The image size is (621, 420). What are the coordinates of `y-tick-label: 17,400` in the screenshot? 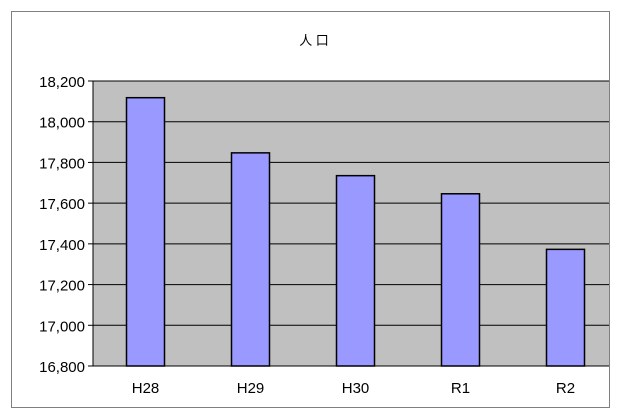 It's located at (62, 245).